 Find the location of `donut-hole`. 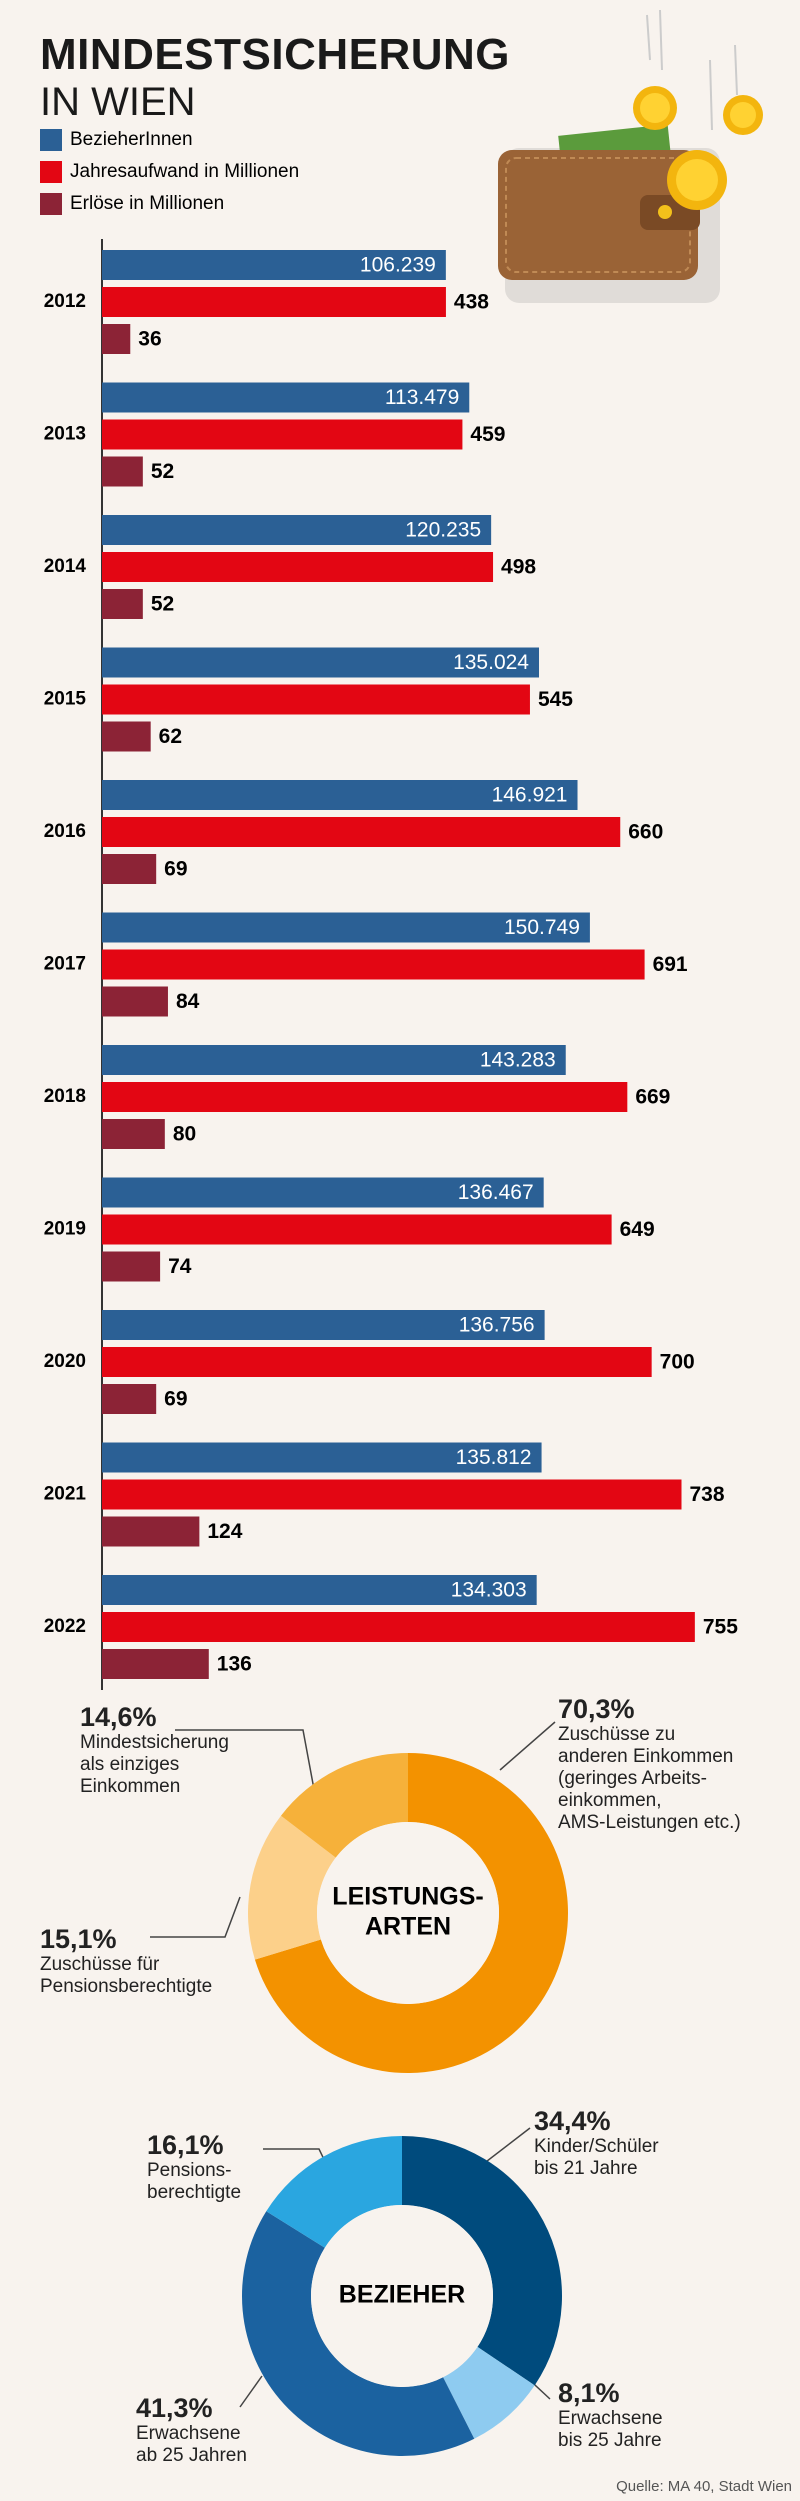

donut-hole is located at coordinates (408, 1913).